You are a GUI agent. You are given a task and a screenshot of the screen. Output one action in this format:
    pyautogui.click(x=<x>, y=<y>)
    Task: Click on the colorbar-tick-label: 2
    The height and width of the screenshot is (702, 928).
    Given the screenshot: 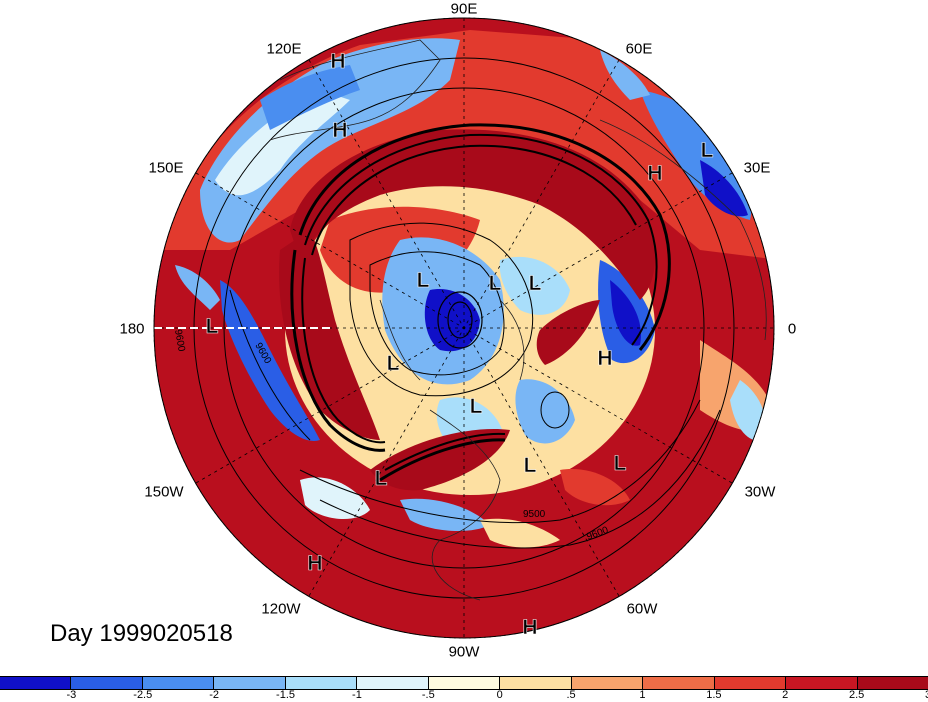 What is the action you would take?
    pyautogui.click(x=785, y=695)
    